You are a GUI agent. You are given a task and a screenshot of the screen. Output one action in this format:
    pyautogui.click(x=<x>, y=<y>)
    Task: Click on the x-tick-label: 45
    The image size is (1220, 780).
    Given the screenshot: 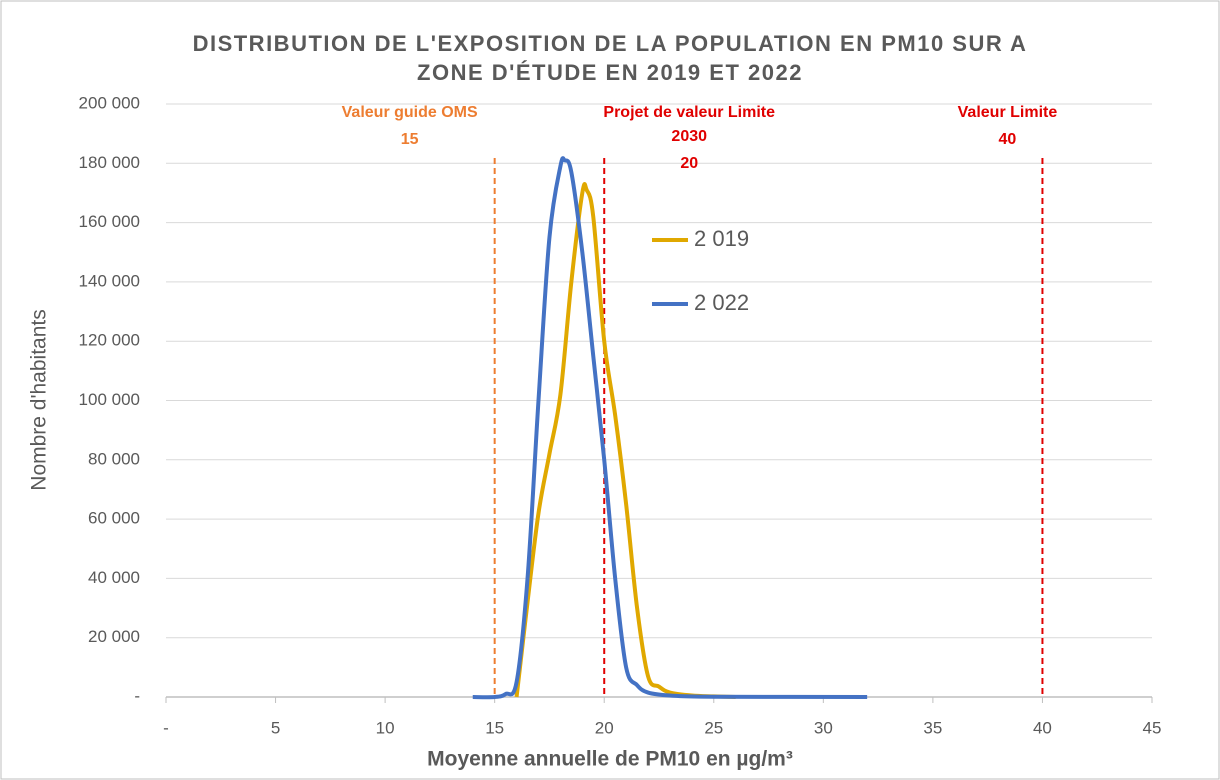 What is the action you would take?
    pyautogui.click(x=1152, y=727)
    